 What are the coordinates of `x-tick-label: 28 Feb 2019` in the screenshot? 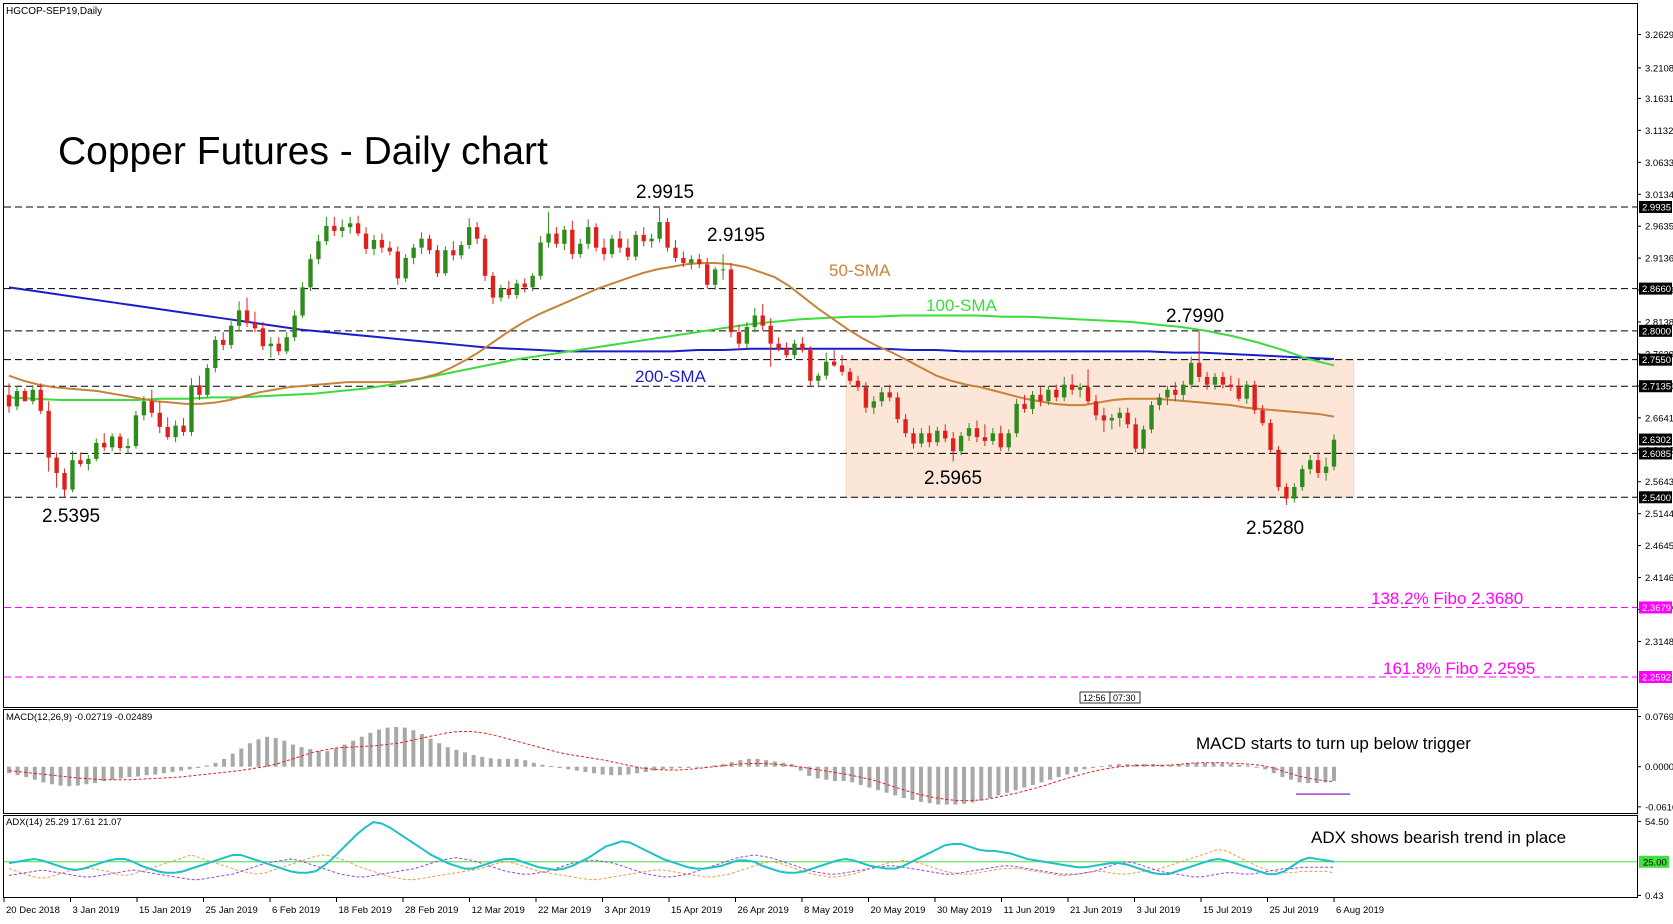 It's located at (431, 910).